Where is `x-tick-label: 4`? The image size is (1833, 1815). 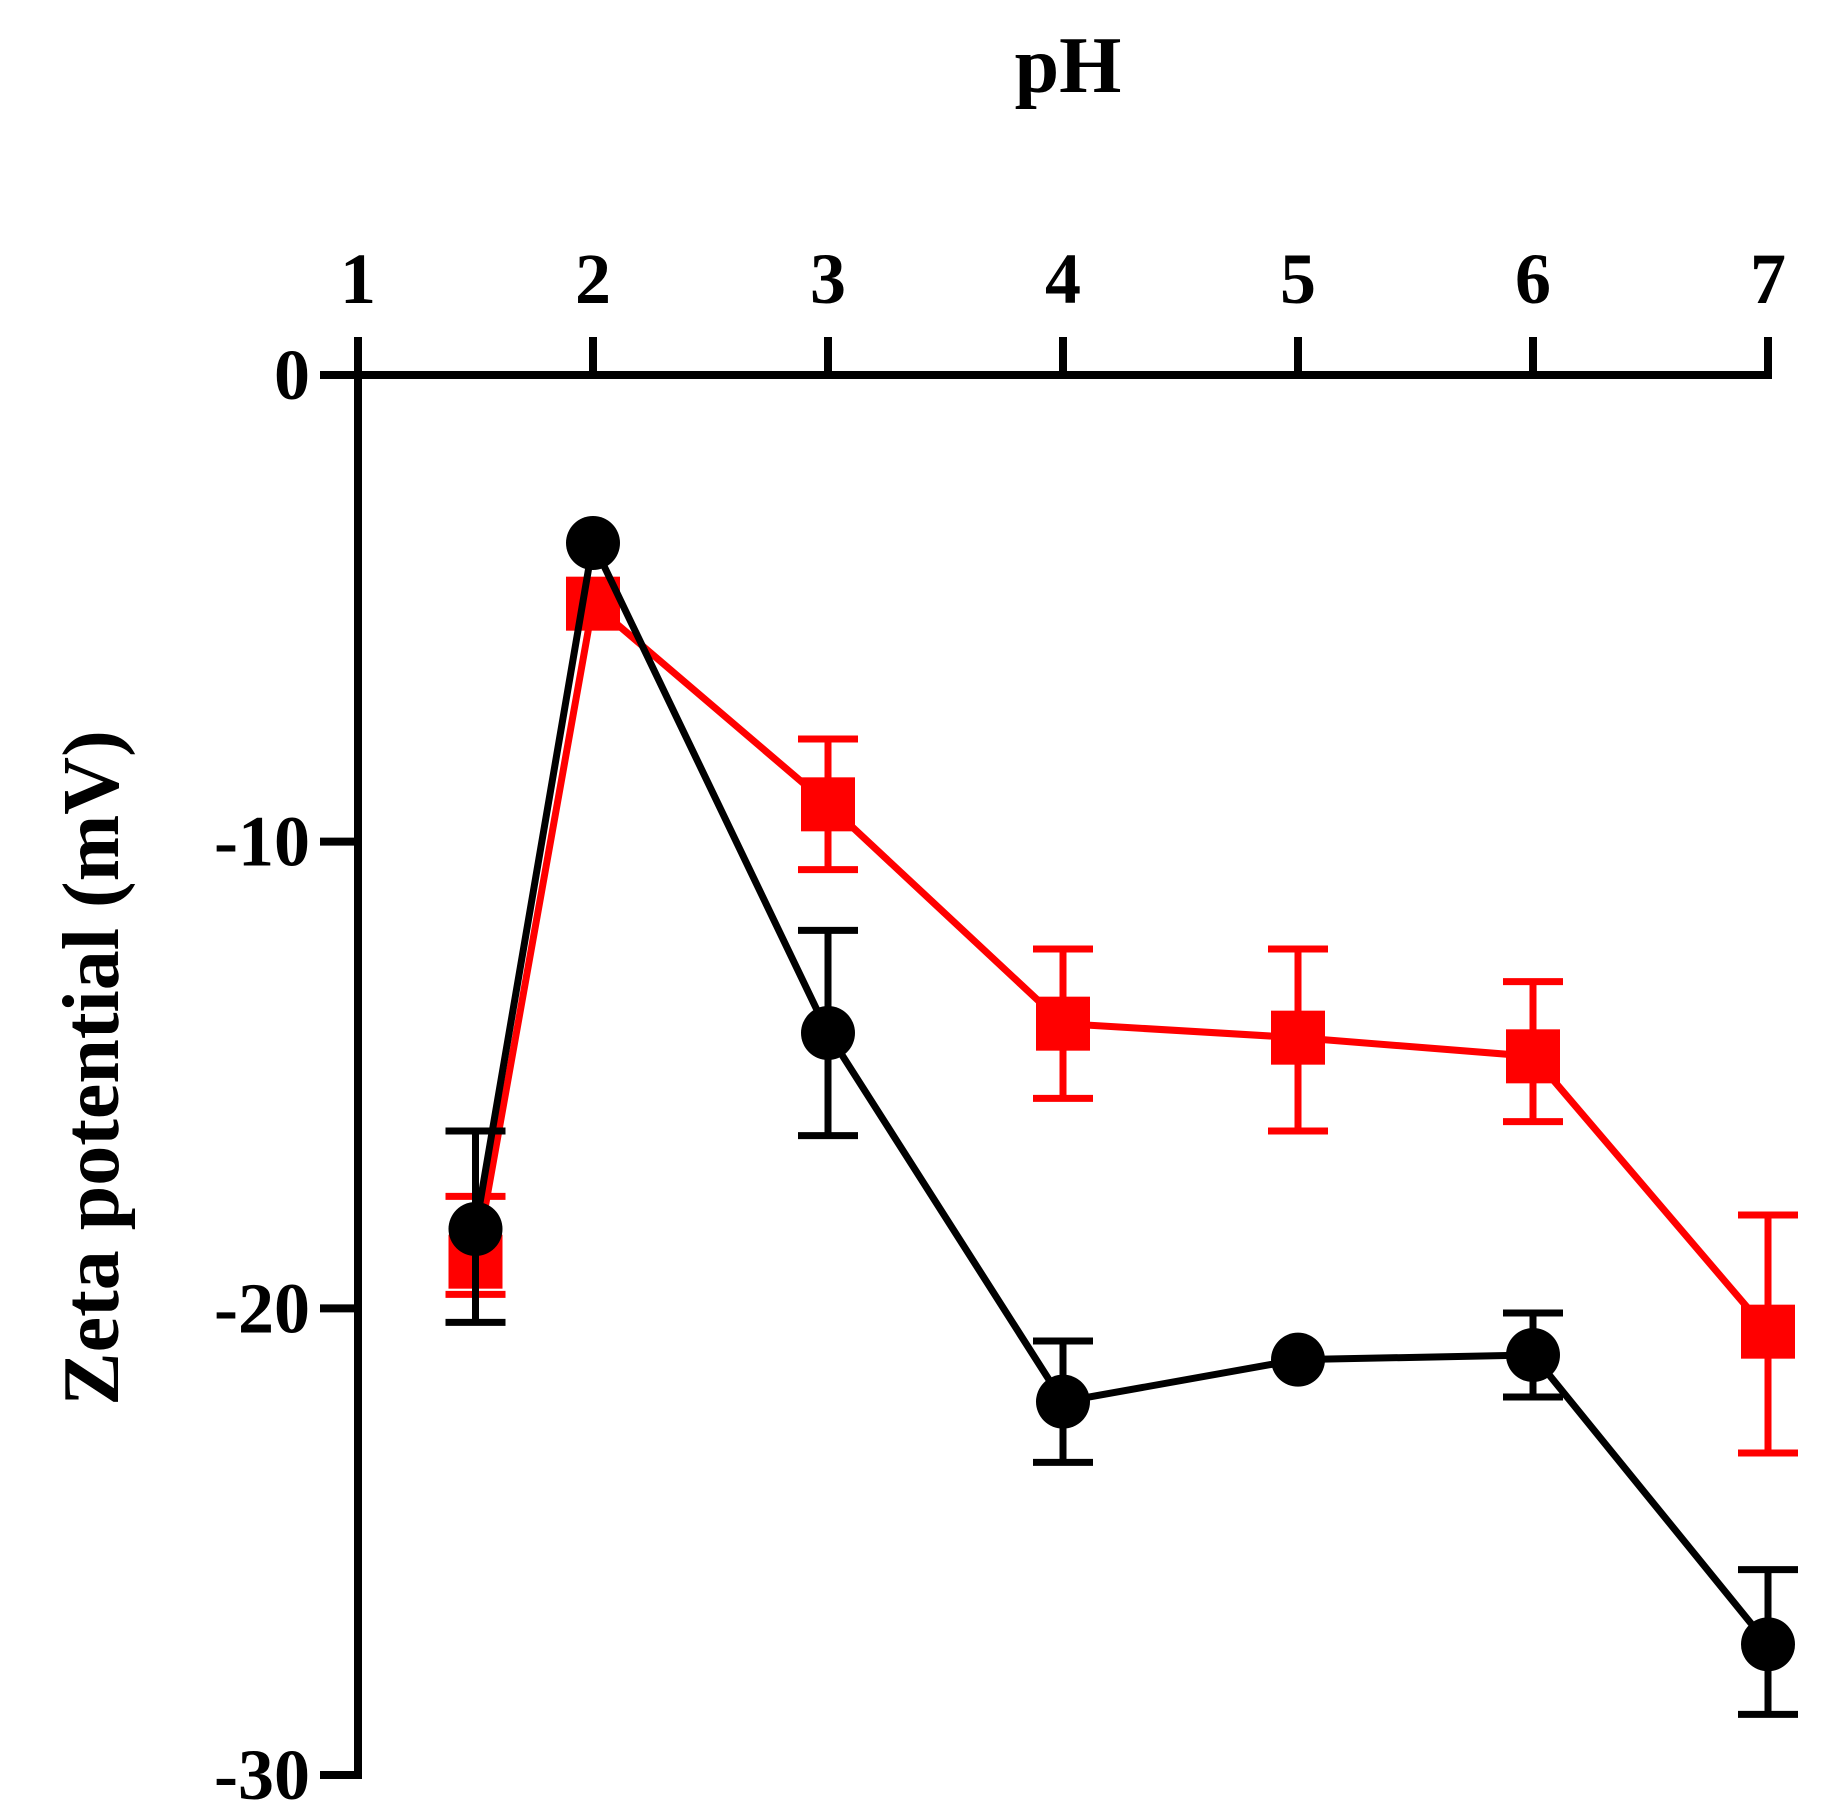 x-tick-label: 4 is located at coordinates (1063, 279).